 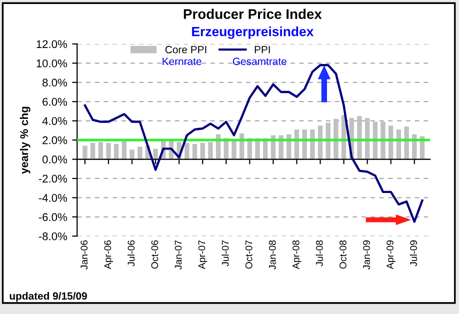 I want to click on x-tick-label: Jan-09, so click(x=366, y=255).